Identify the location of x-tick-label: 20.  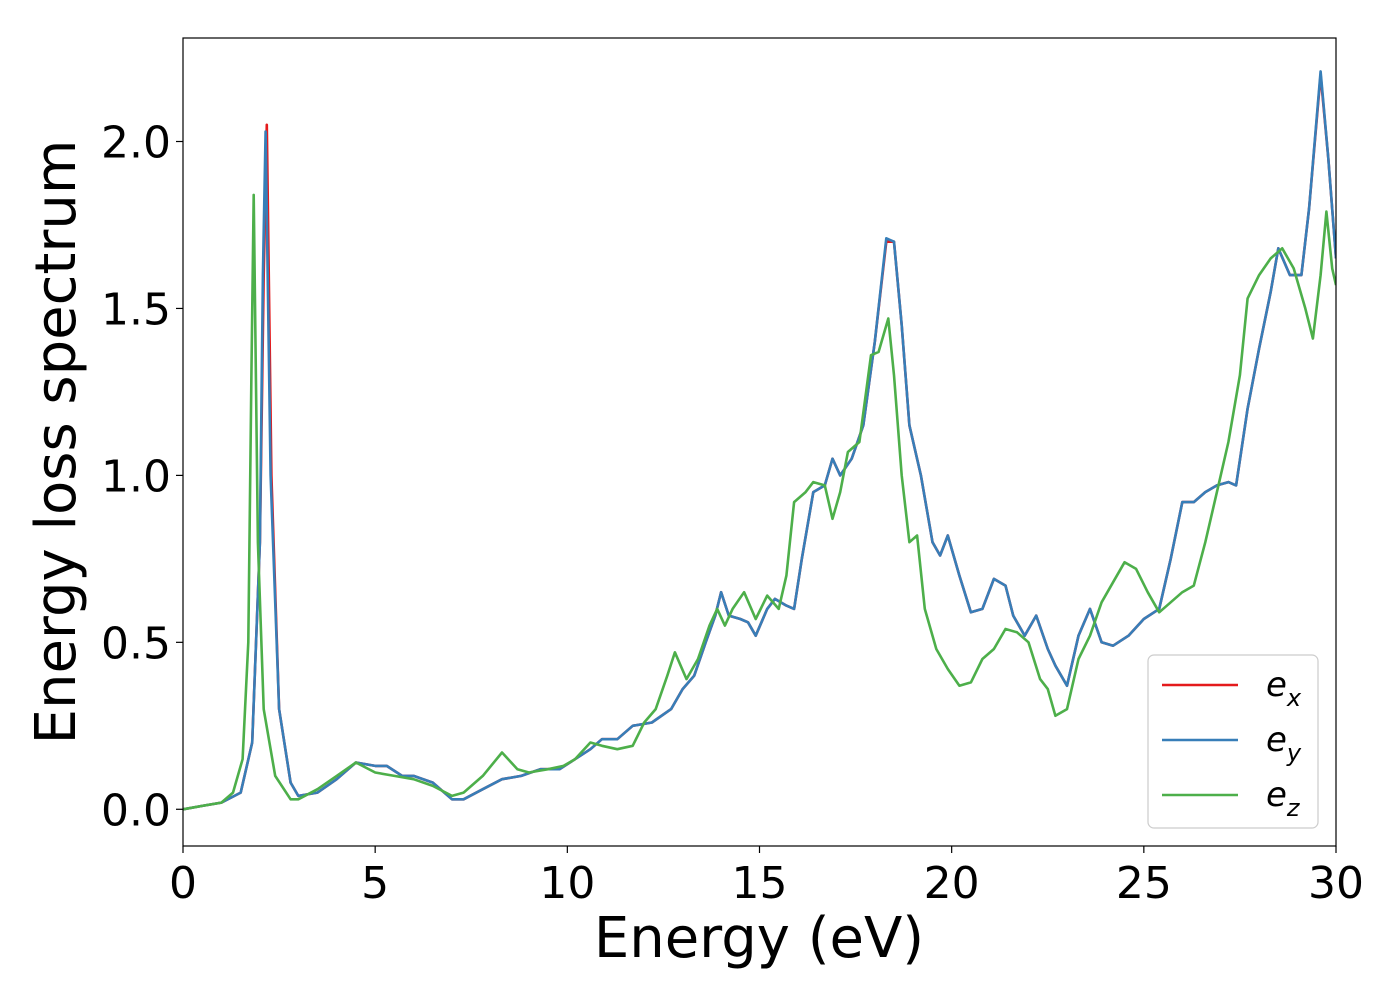
(952, 883).